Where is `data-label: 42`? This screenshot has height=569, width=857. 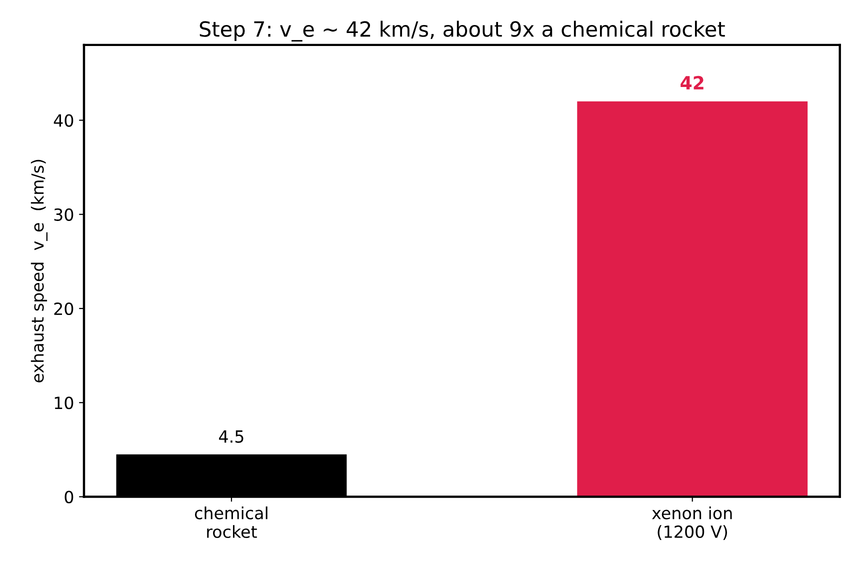
data-label: 42 is located at coordinates (692, 83).